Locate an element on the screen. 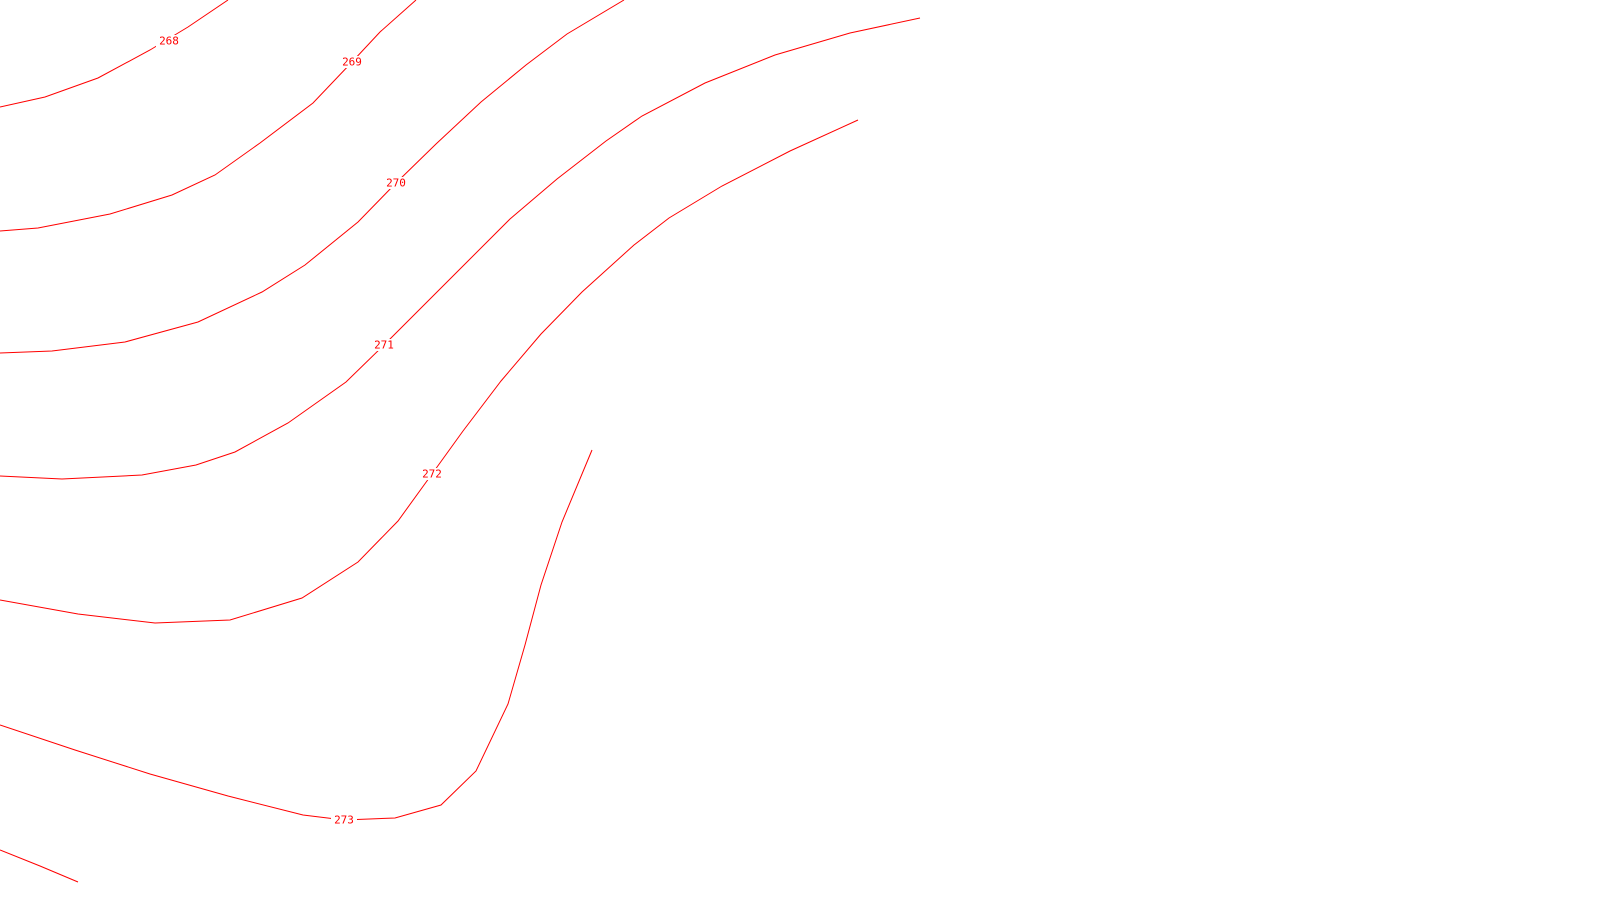  contour-label-268: 268 is located at coordinates (169, 41).